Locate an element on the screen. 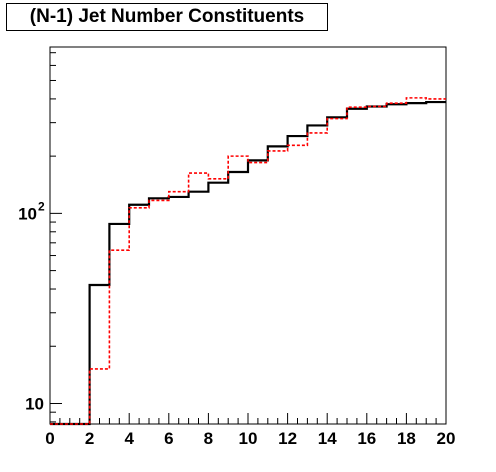  x-tick-label: 0 is located at coordinates (49, 438).